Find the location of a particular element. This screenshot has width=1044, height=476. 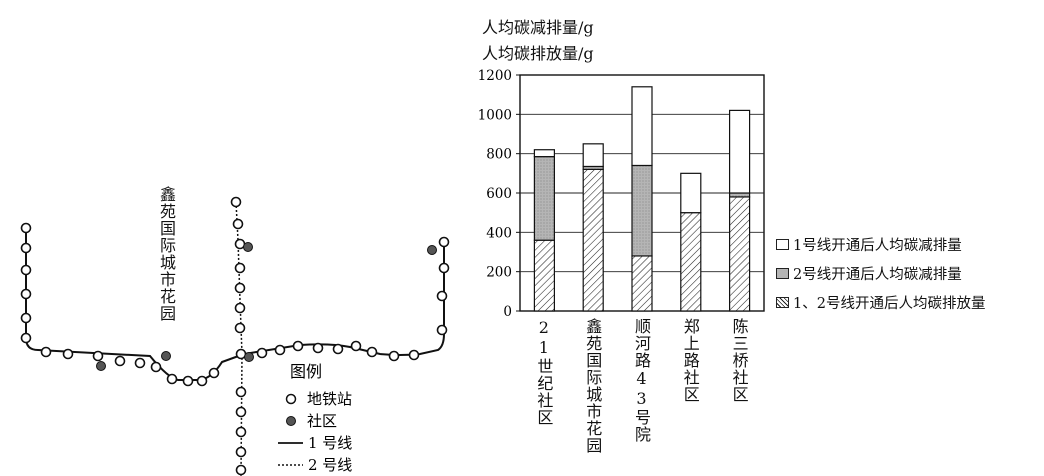

map-legend-line2-label: 2 号线 is located at coordinates (330, 465).